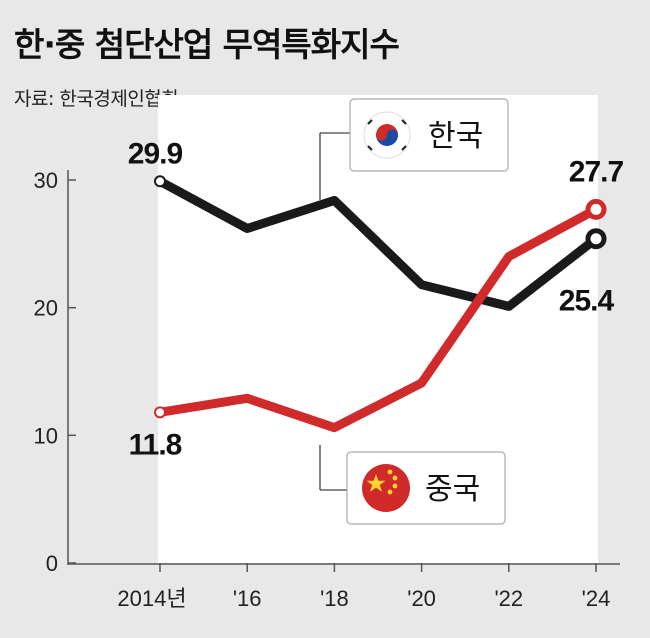 The image size is (650, 638). I want to click on point-china-start, so click(160, 412).